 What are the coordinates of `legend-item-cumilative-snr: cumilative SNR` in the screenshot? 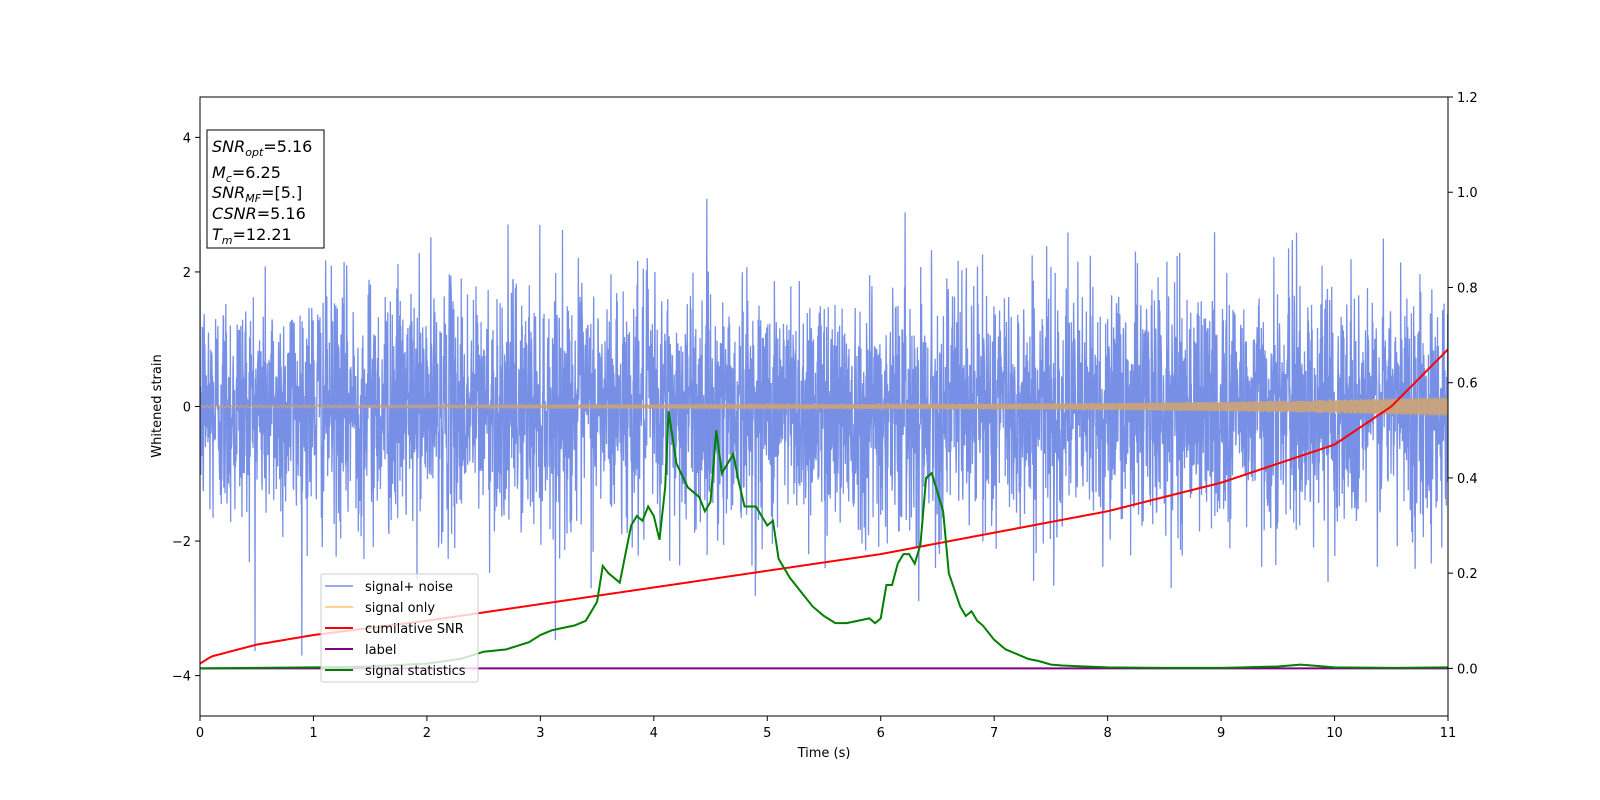 It's located at (394, 629).